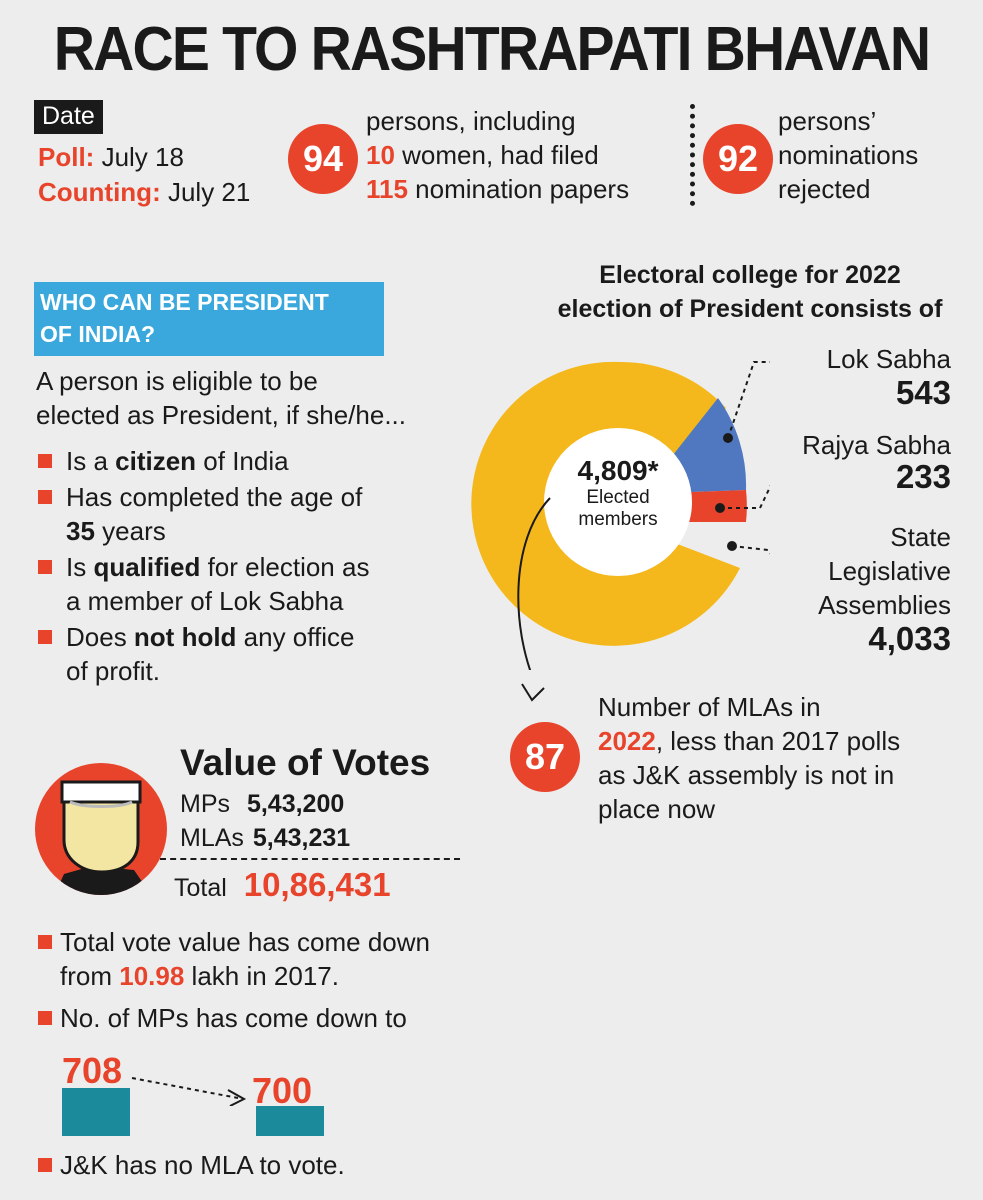 This screenshot has height=1200, width=983. What do you see at coordinates (534, 583) in the screenshot?
I see `arrow-to-mlas` at bounding box center [534, 583].